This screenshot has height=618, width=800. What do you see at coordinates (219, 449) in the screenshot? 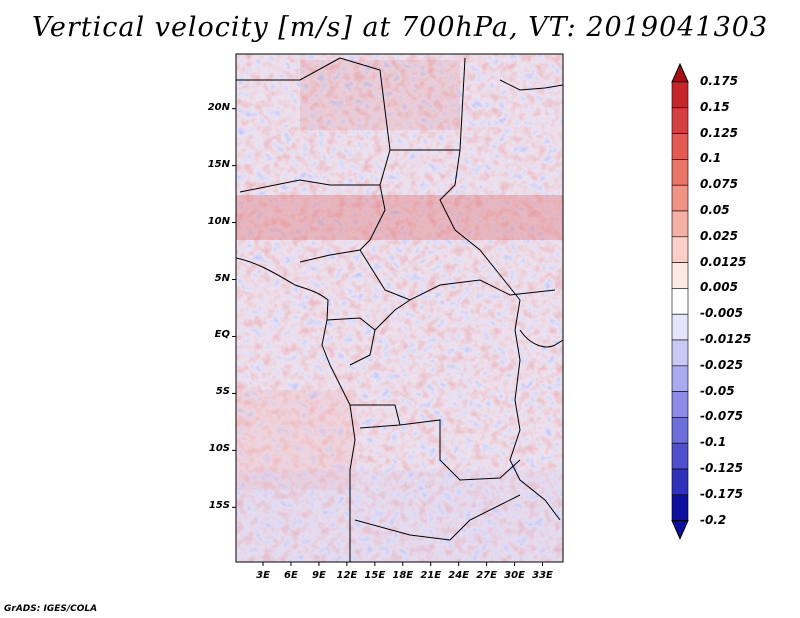
I see `lat-tick-label: 10S` at bounding box center [219, 449].